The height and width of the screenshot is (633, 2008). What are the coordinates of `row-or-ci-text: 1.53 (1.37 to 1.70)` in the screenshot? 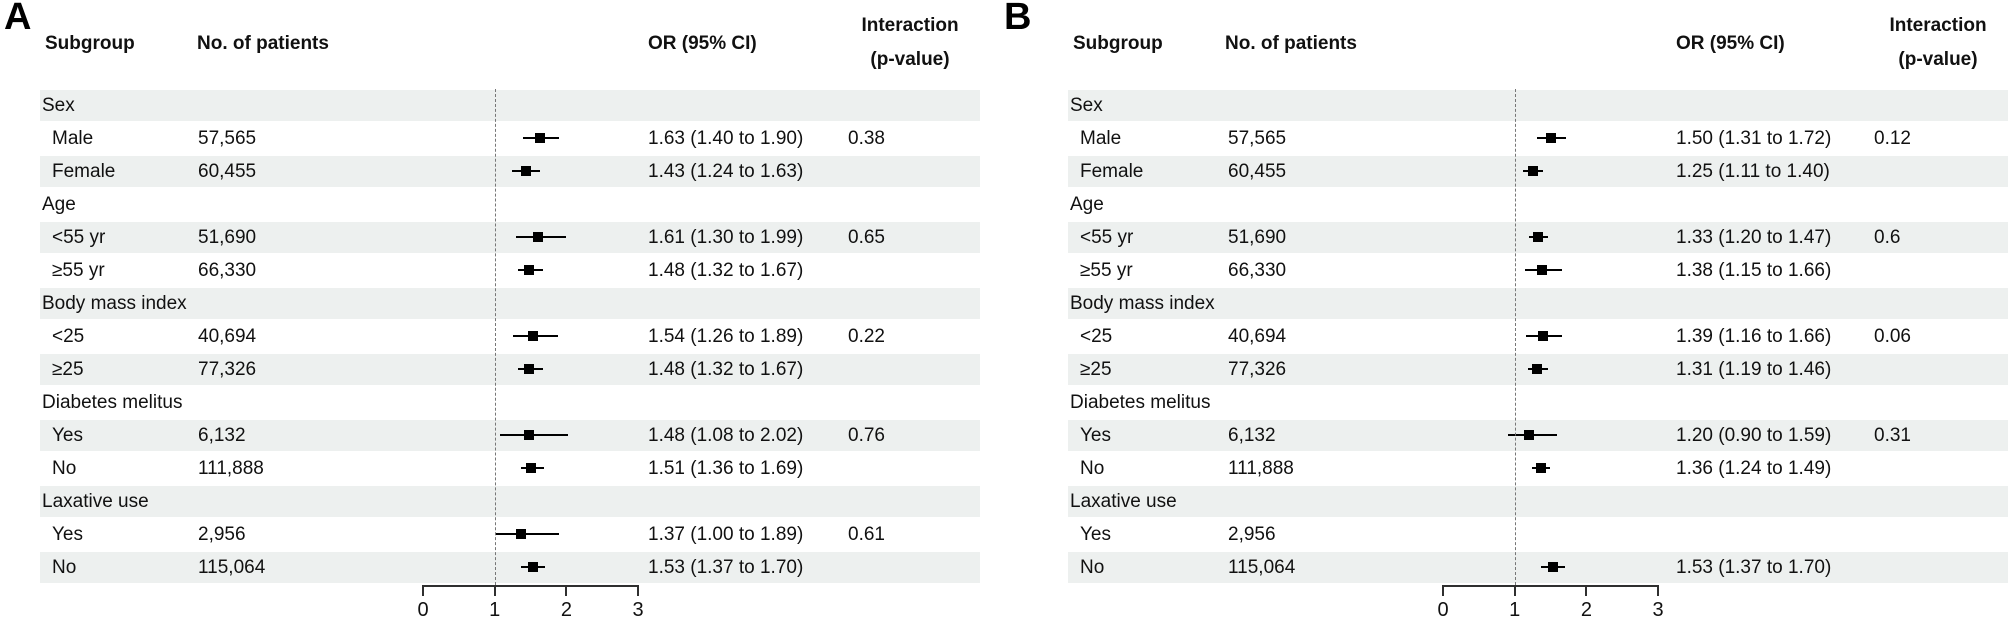 It's located at (726, 567).